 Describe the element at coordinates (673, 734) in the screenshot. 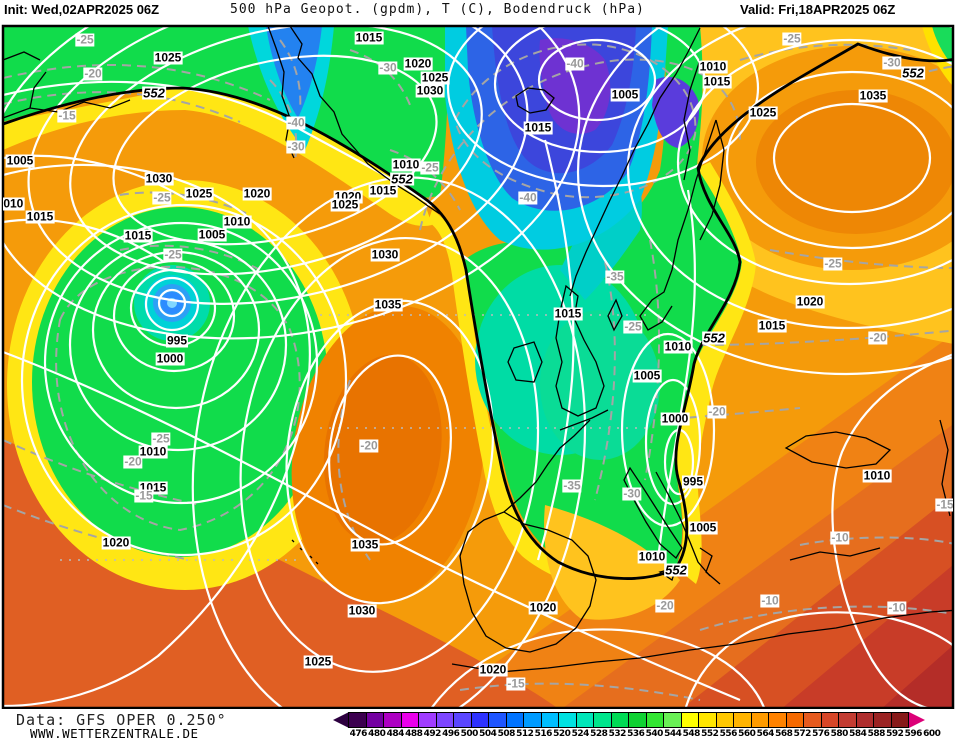

I see `scale-tick: 544` at that location.